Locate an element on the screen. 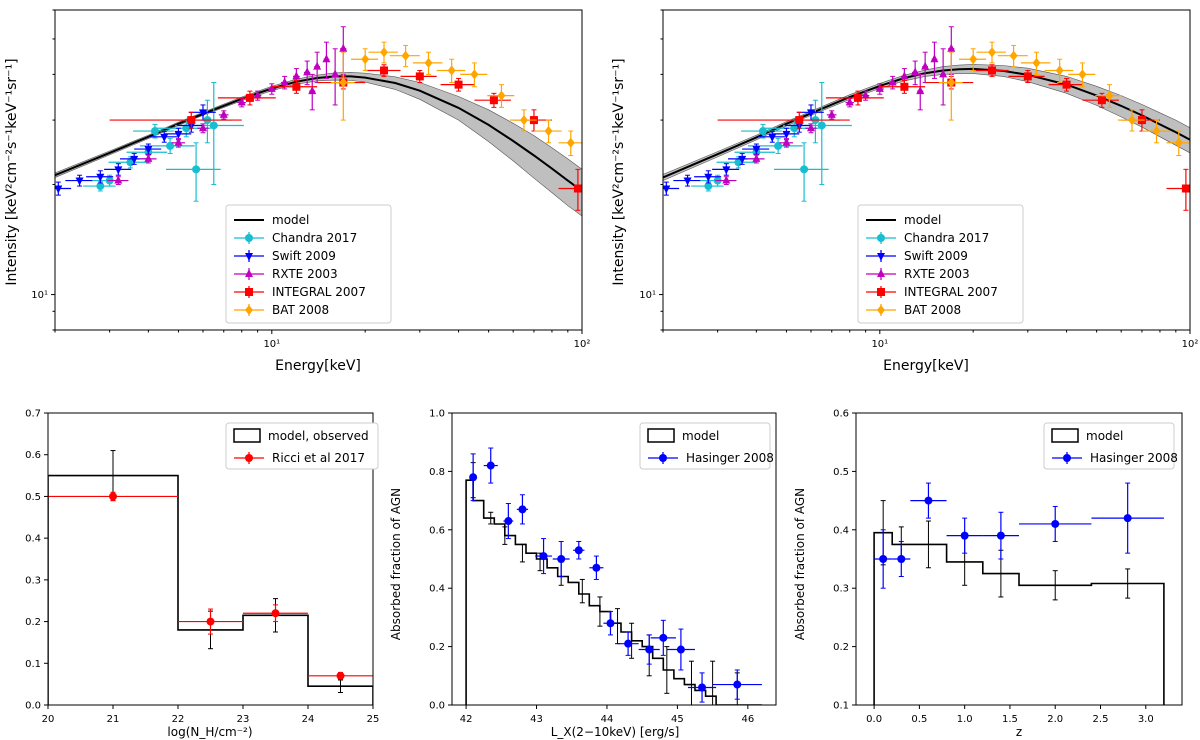 The width and height of the screenshot is (1200, 740). legend-entry: Ricci et al 2017 is located at coordinates (299, 458).